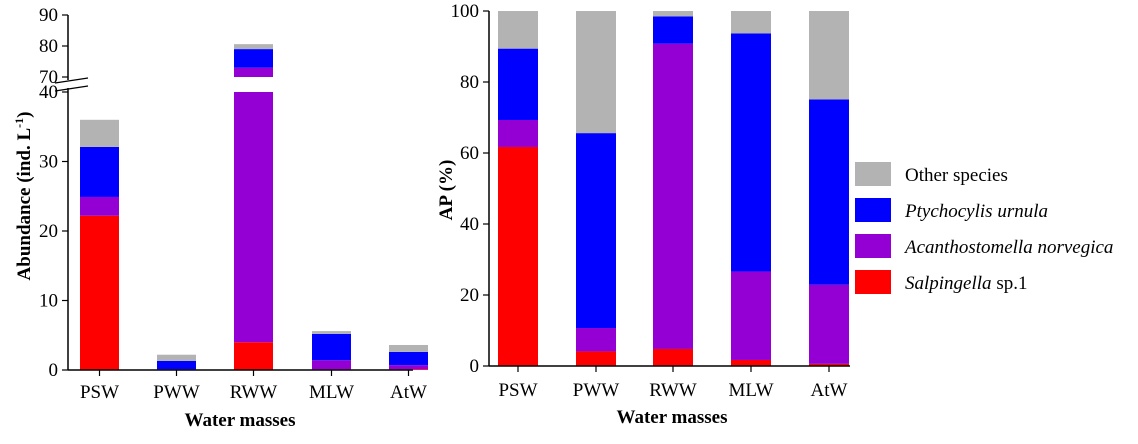 The height and width of the screenshot is (444, 1138). What do you see at coordinates (673, 390) in the screenshot?
I see `ap-x-tick-label: RWW` at bounding box center [673, 390].